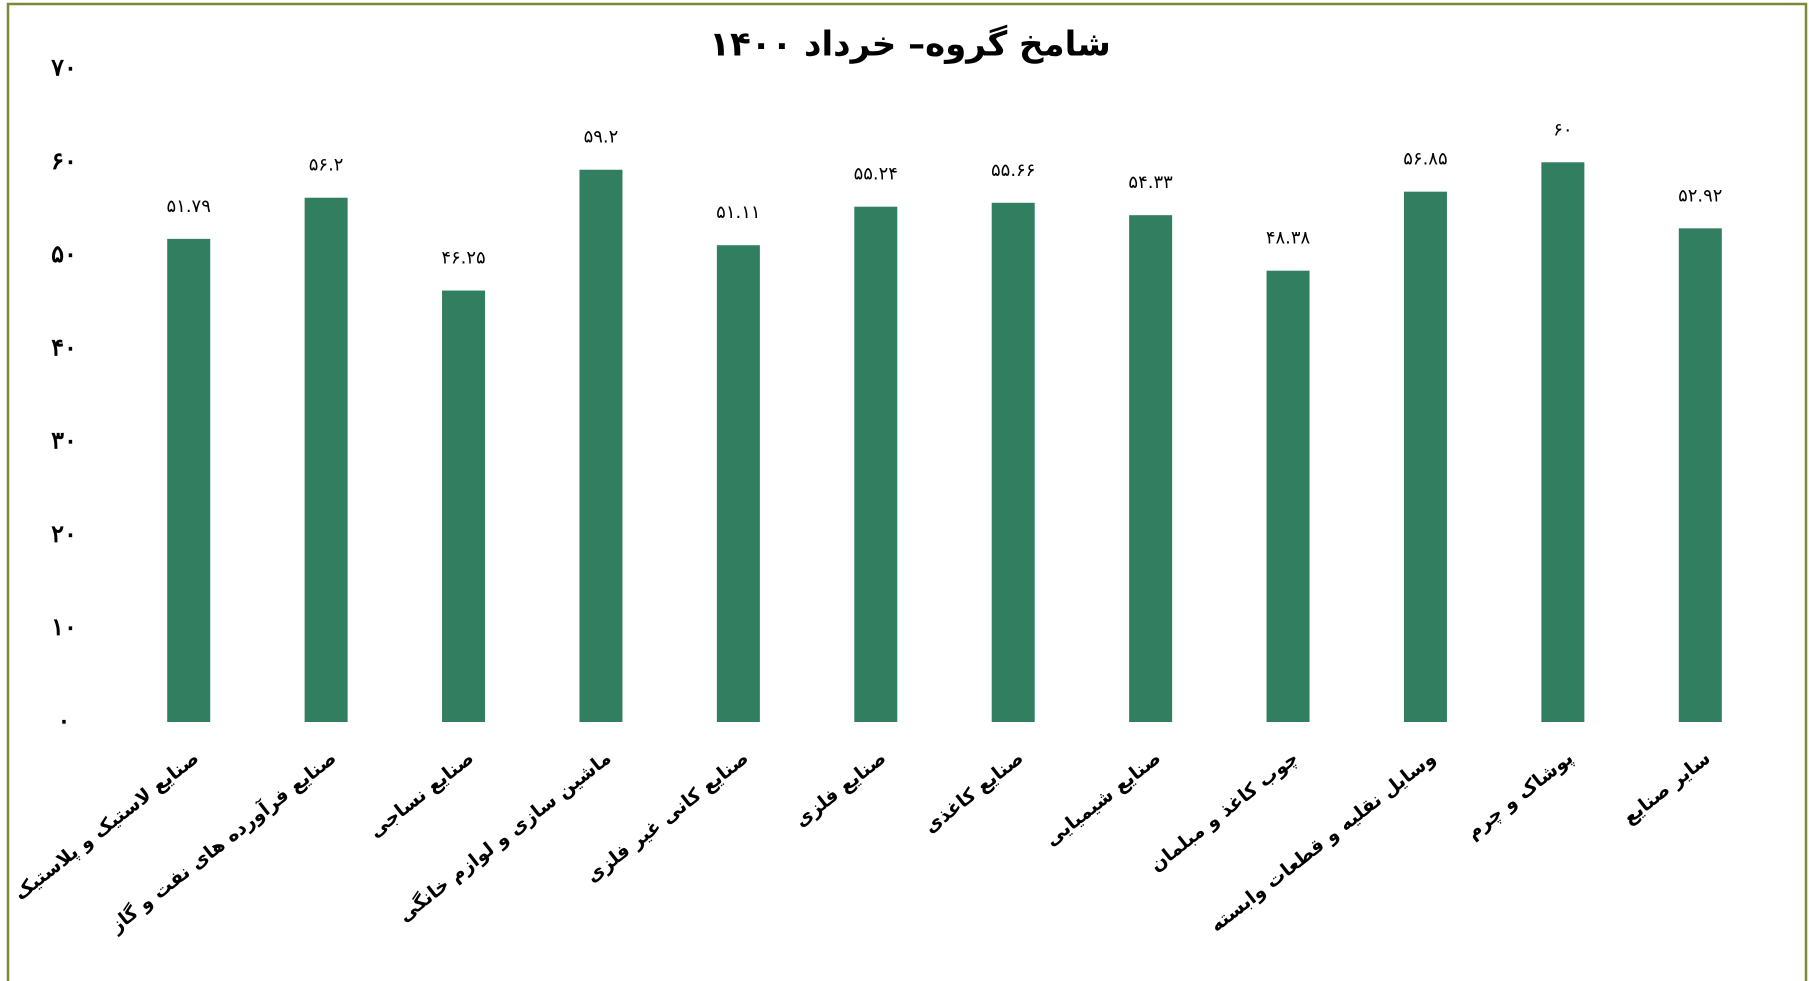 Image resolution: width=1809 pixels, height=981 pixels. Describe the element at coordinates (63, 67) in the screenshot. I see `y-tick-label: ۷۰` at that location.